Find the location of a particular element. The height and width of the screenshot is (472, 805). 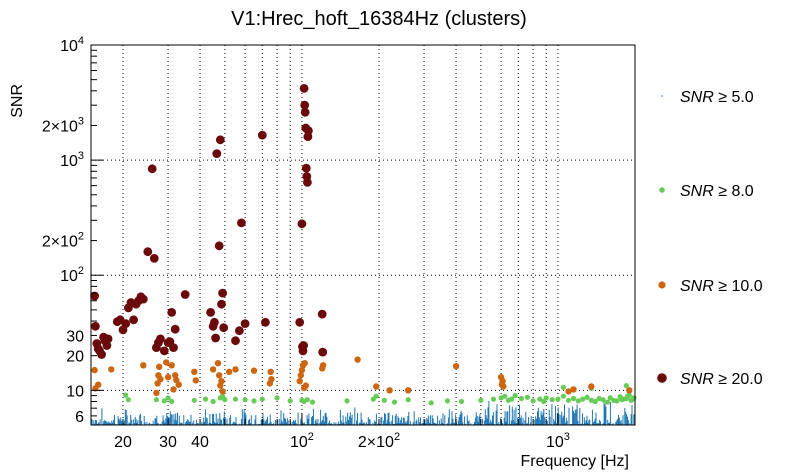

y-tick-label: 20 is located at coordinates (75, 357).